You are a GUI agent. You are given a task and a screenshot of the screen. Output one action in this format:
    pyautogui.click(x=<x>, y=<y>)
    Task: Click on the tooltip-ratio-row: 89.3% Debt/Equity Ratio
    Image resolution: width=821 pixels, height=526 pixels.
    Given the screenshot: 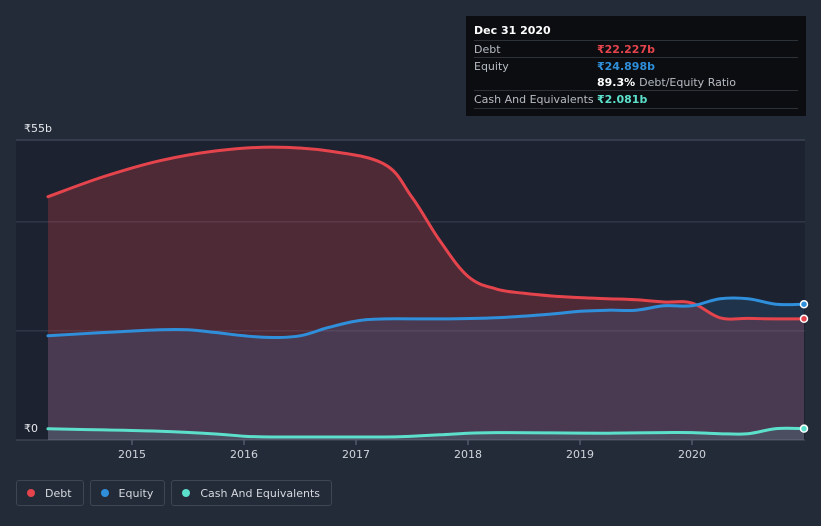 What is the action you would take?
    pyautogui.click(x=636, y=82)
    